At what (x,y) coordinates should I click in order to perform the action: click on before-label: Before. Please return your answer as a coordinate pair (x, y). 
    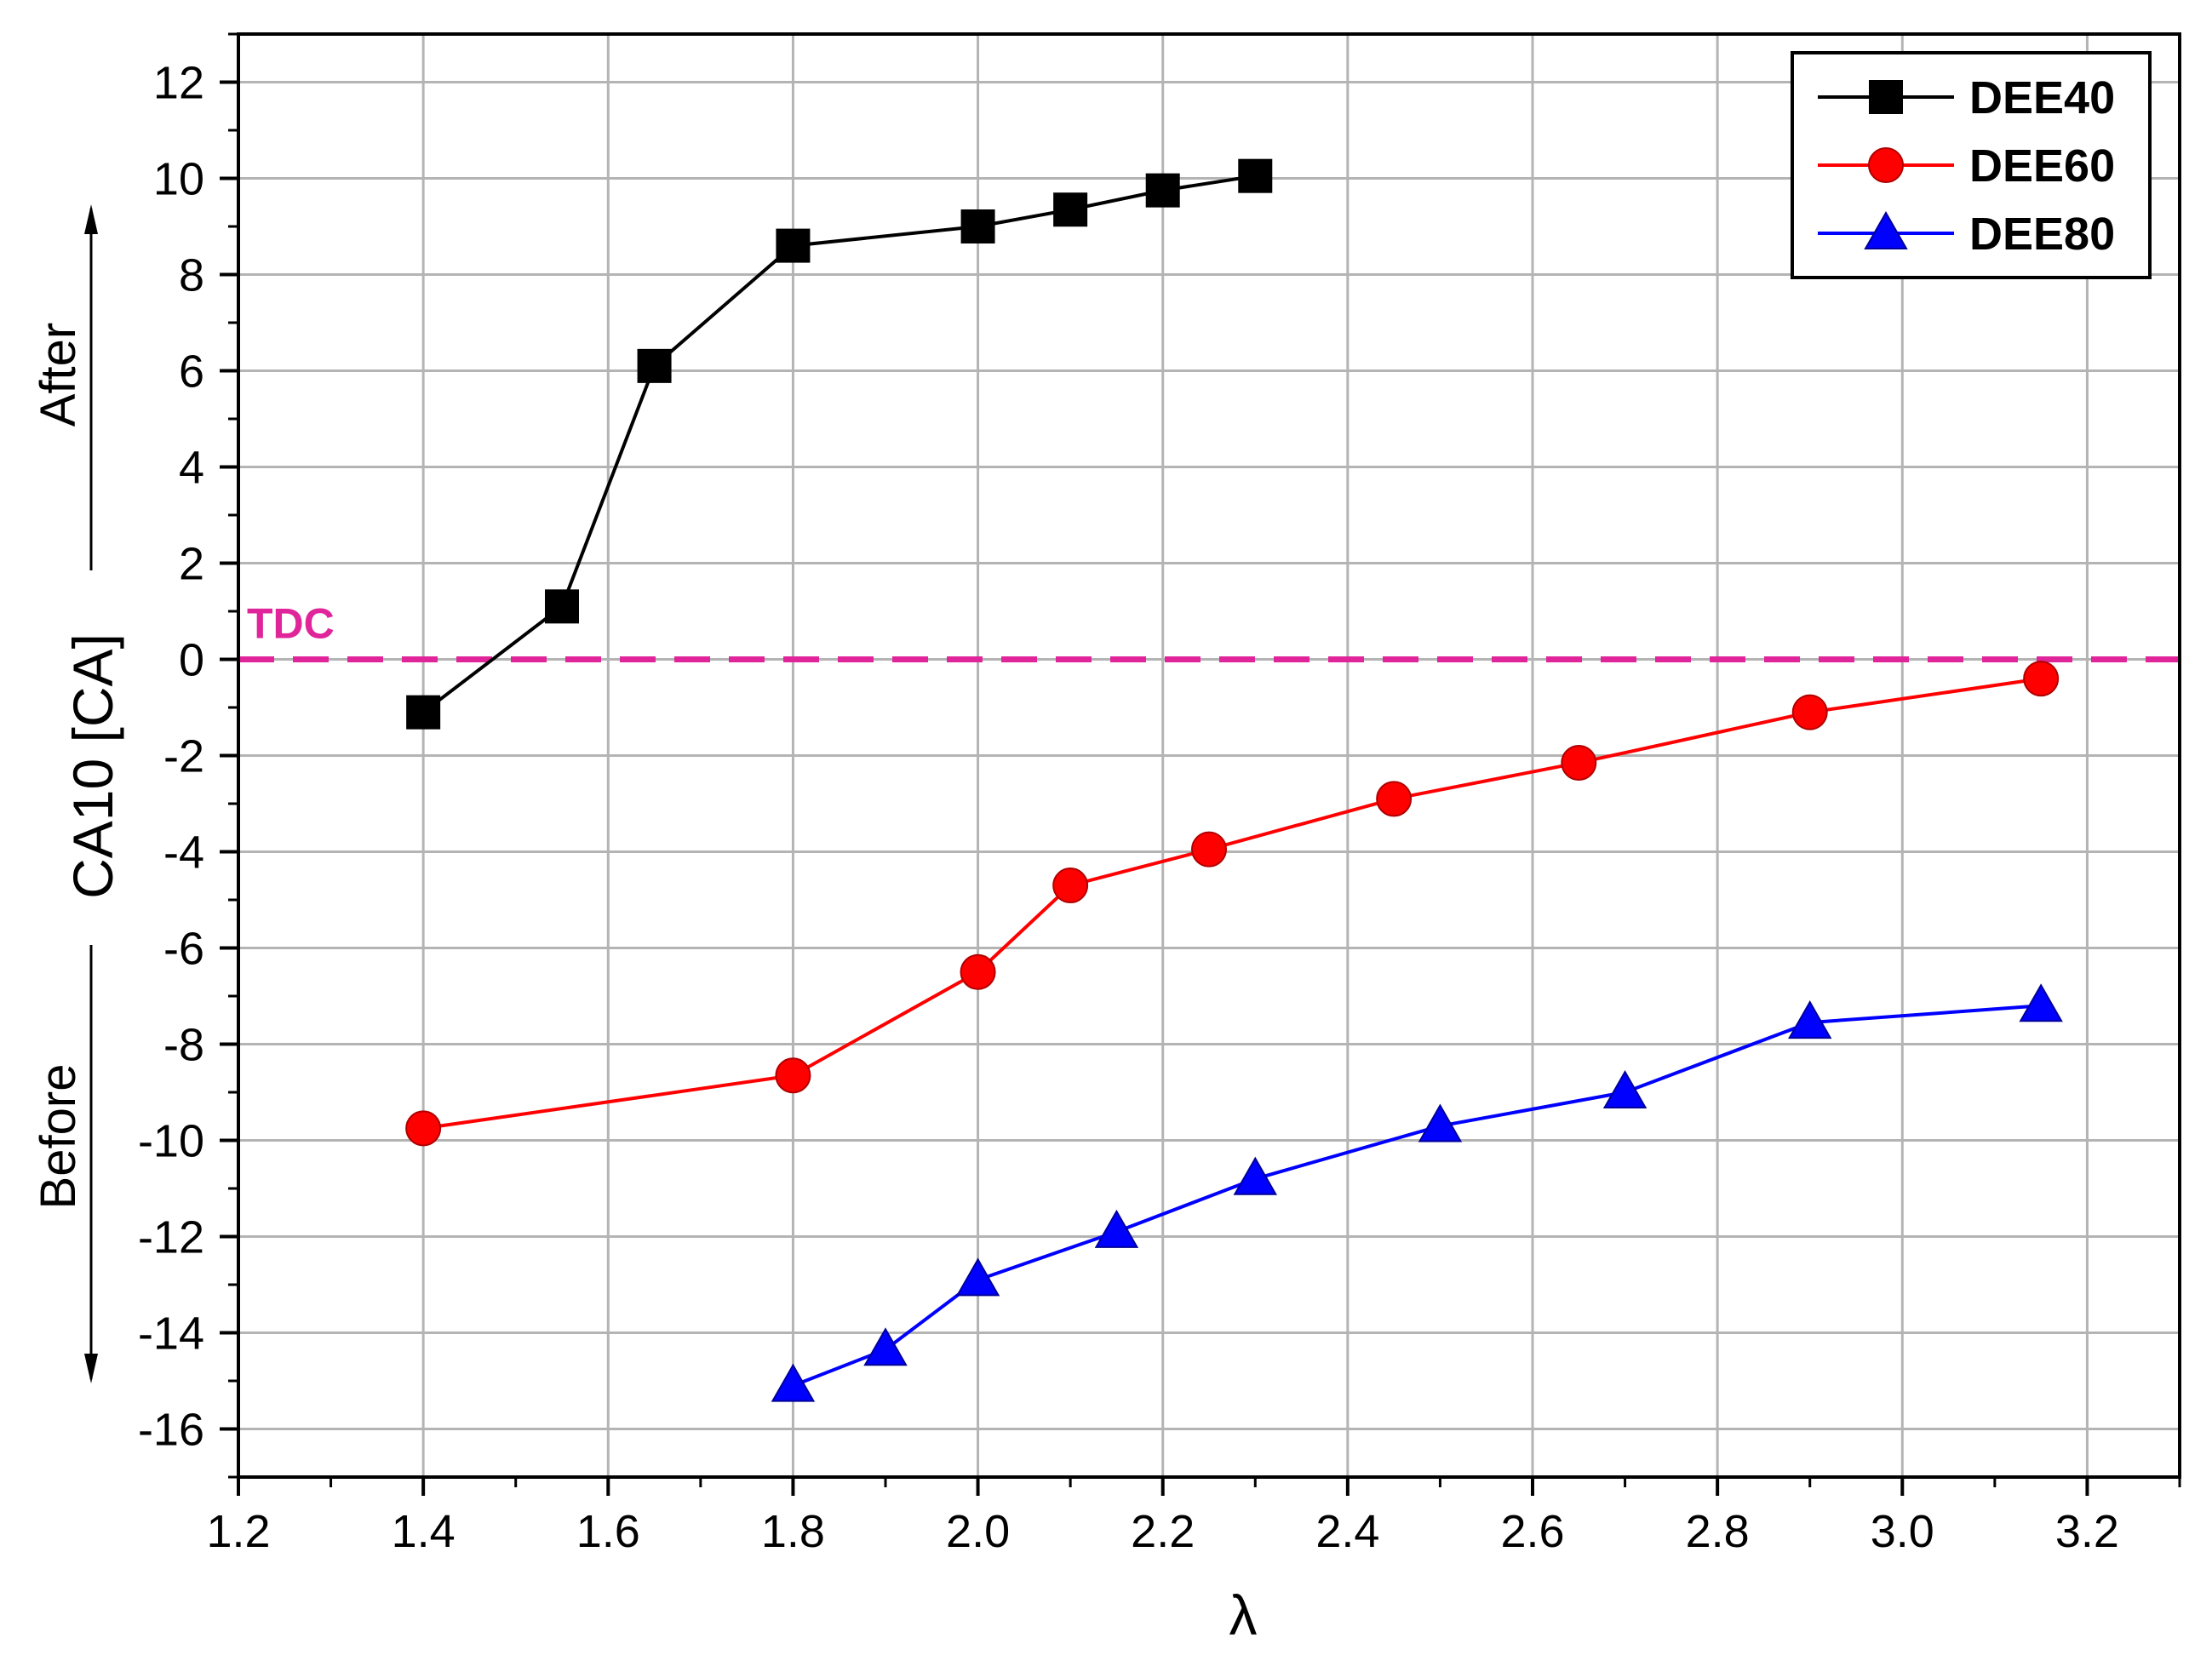
    Looking at the image, I should click on (59, 1137).